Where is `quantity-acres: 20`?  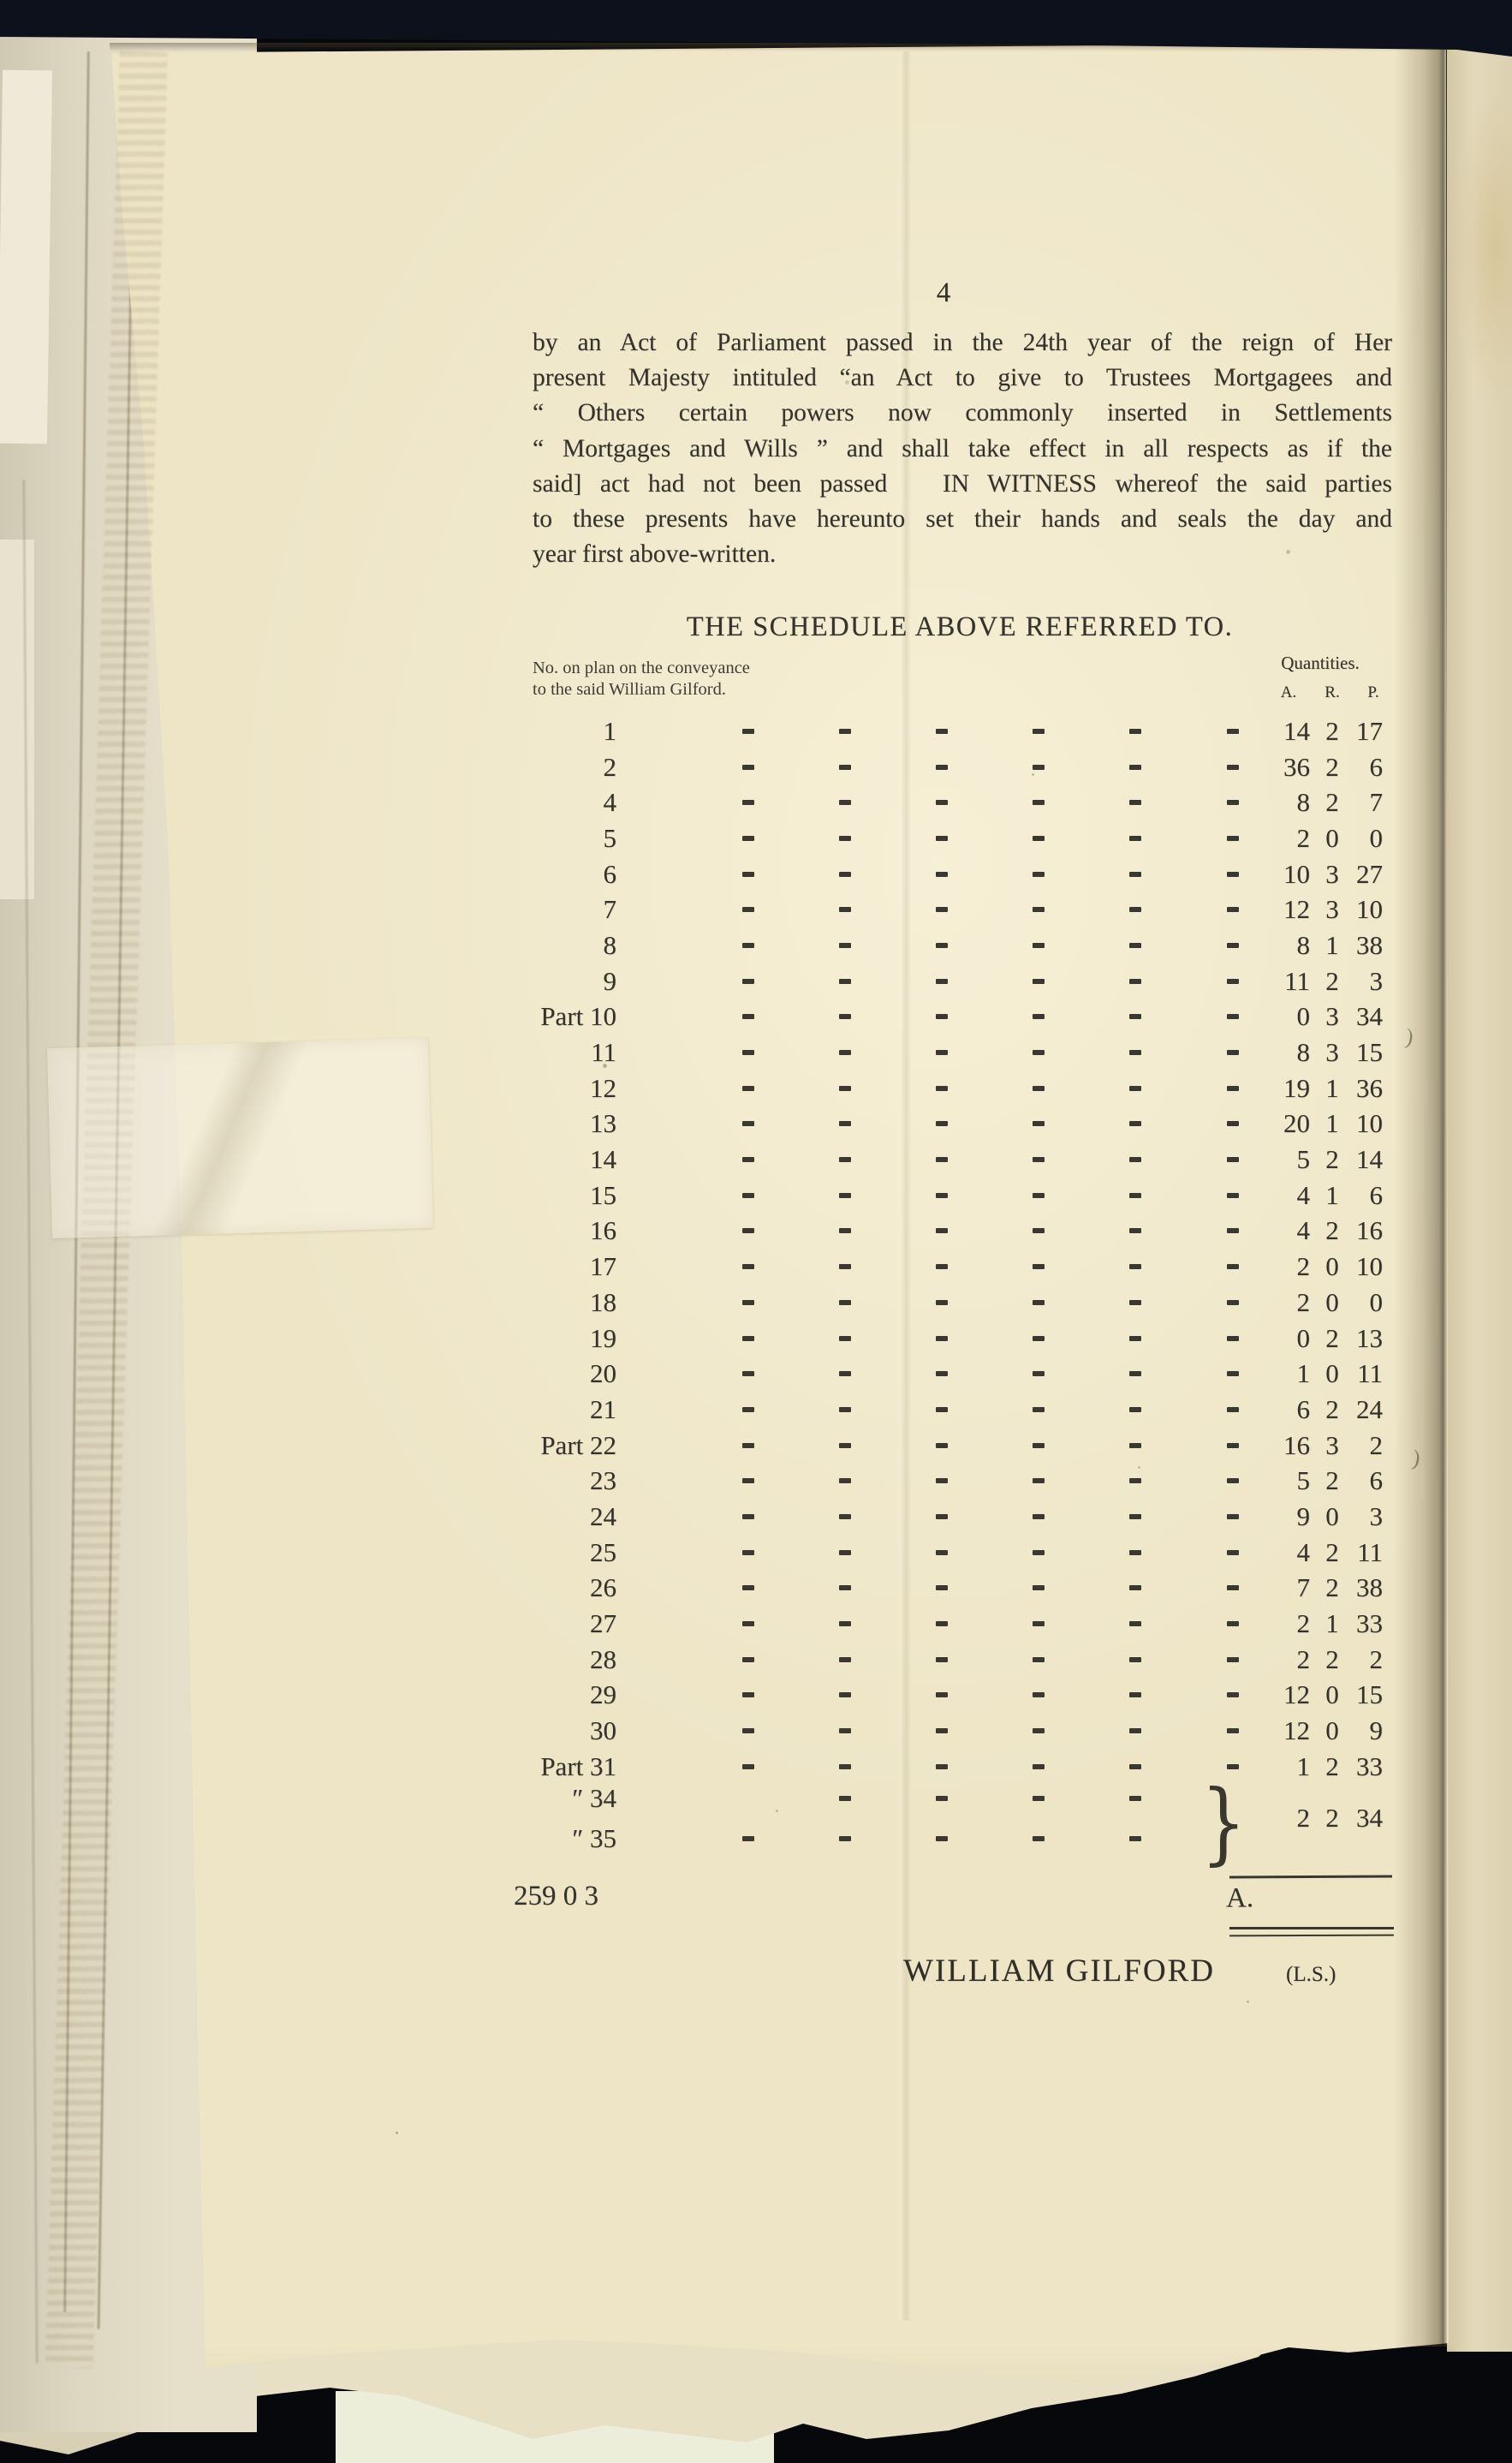
quantity-acres: 20 is located at coordinates (1296, 1123).